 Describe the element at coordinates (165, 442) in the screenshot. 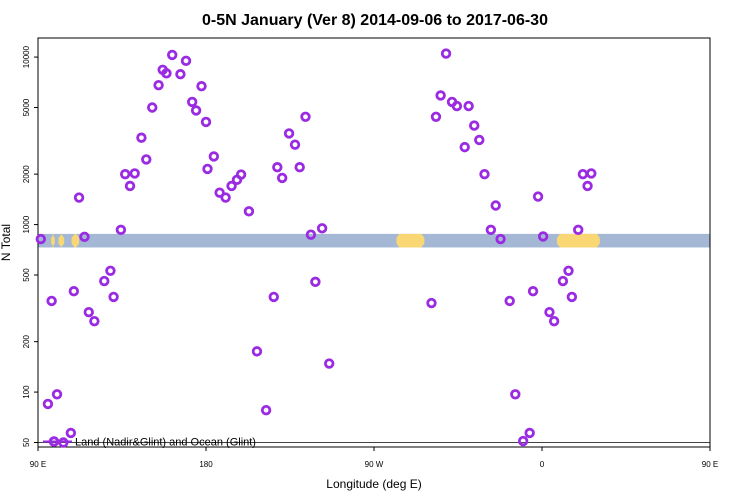

I see `legend-label: Land (Nadir&Glint) and Ocean (Glint)` at that location.